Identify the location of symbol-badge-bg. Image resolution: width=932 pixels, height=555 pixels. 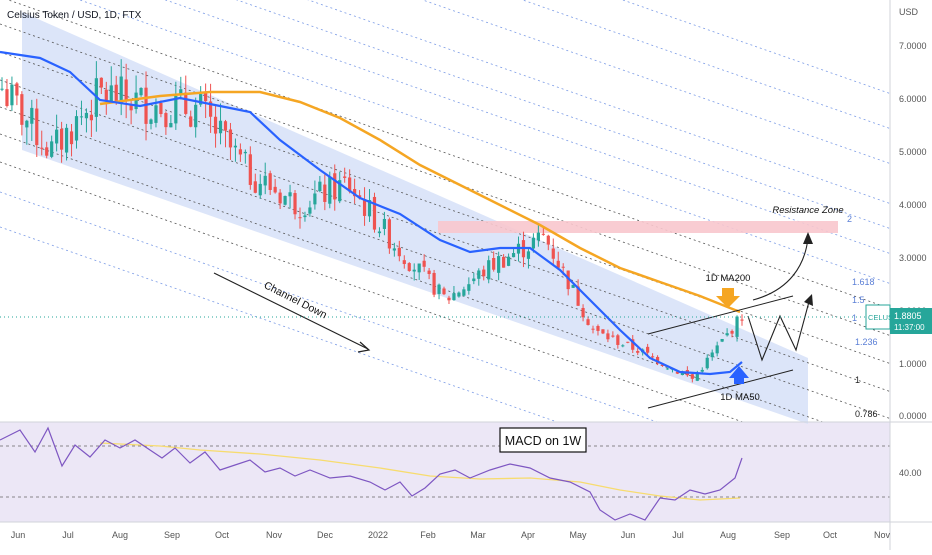
(878, 317).